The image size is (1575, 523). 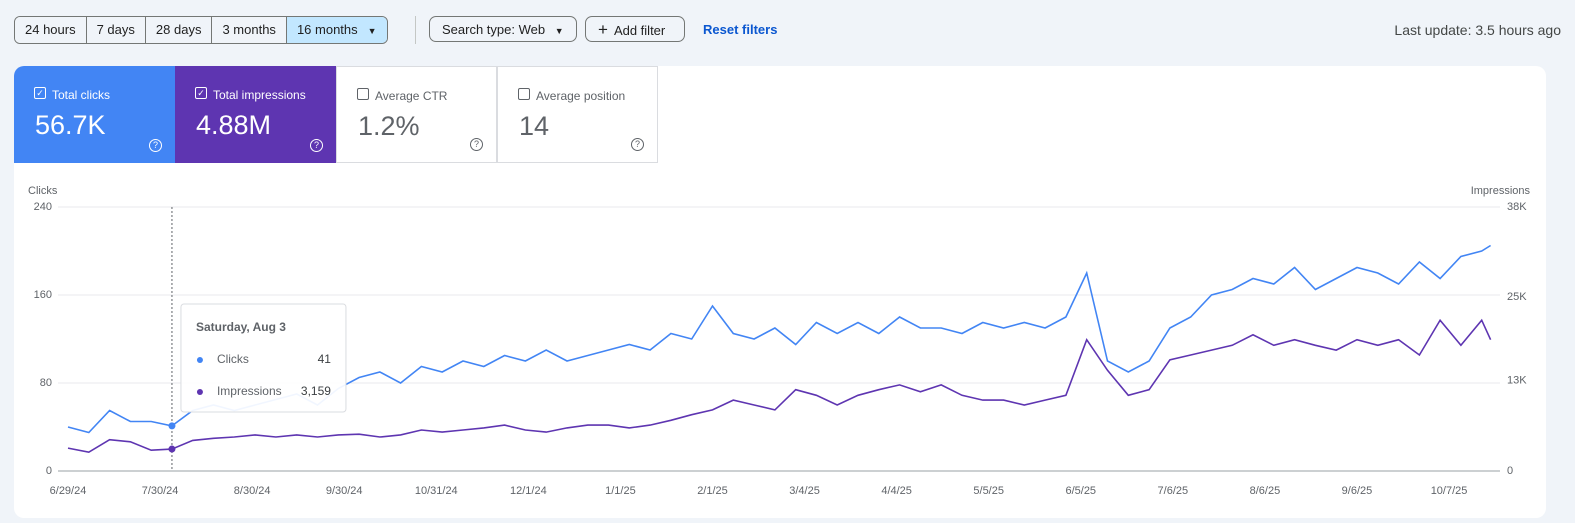 What do you see at coordinates (1517, 297) in the screenshot?
I see `y2-tick-label: 25K` at bounding box center [1517, 297].